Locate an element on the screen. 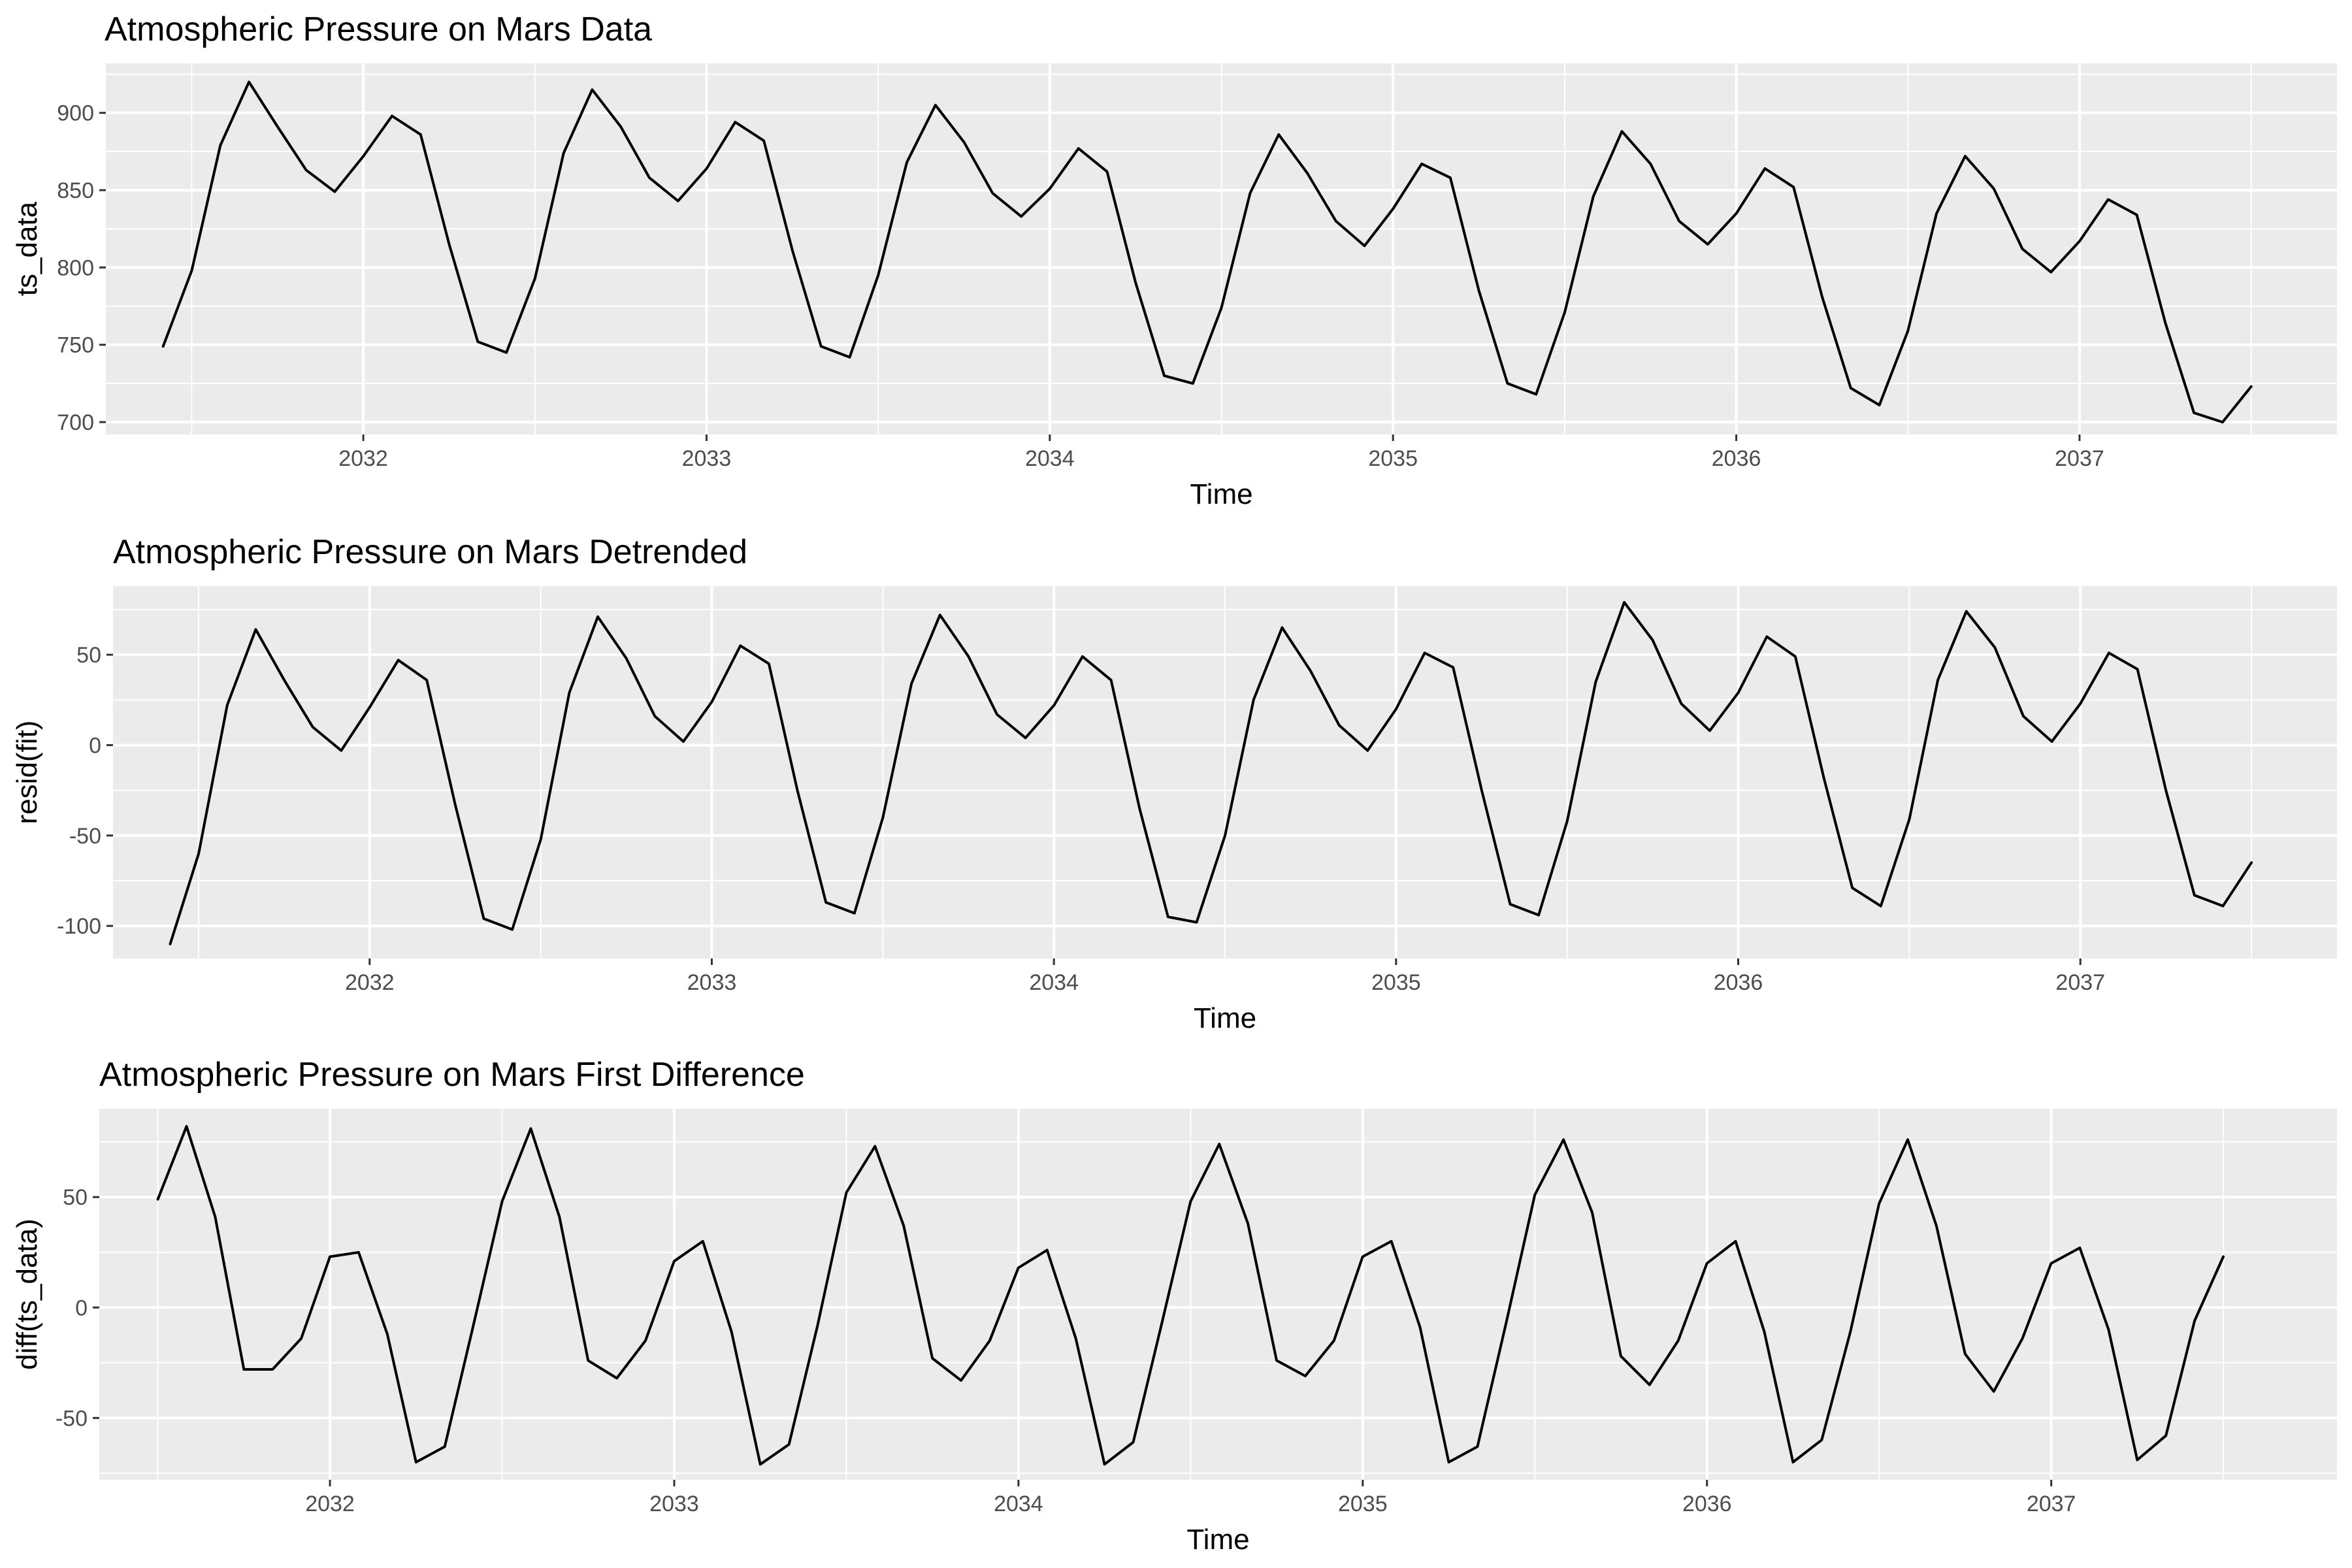 The image size is (2352, 1568). y-tick-label: -100 is located at coordinates (79, 926).